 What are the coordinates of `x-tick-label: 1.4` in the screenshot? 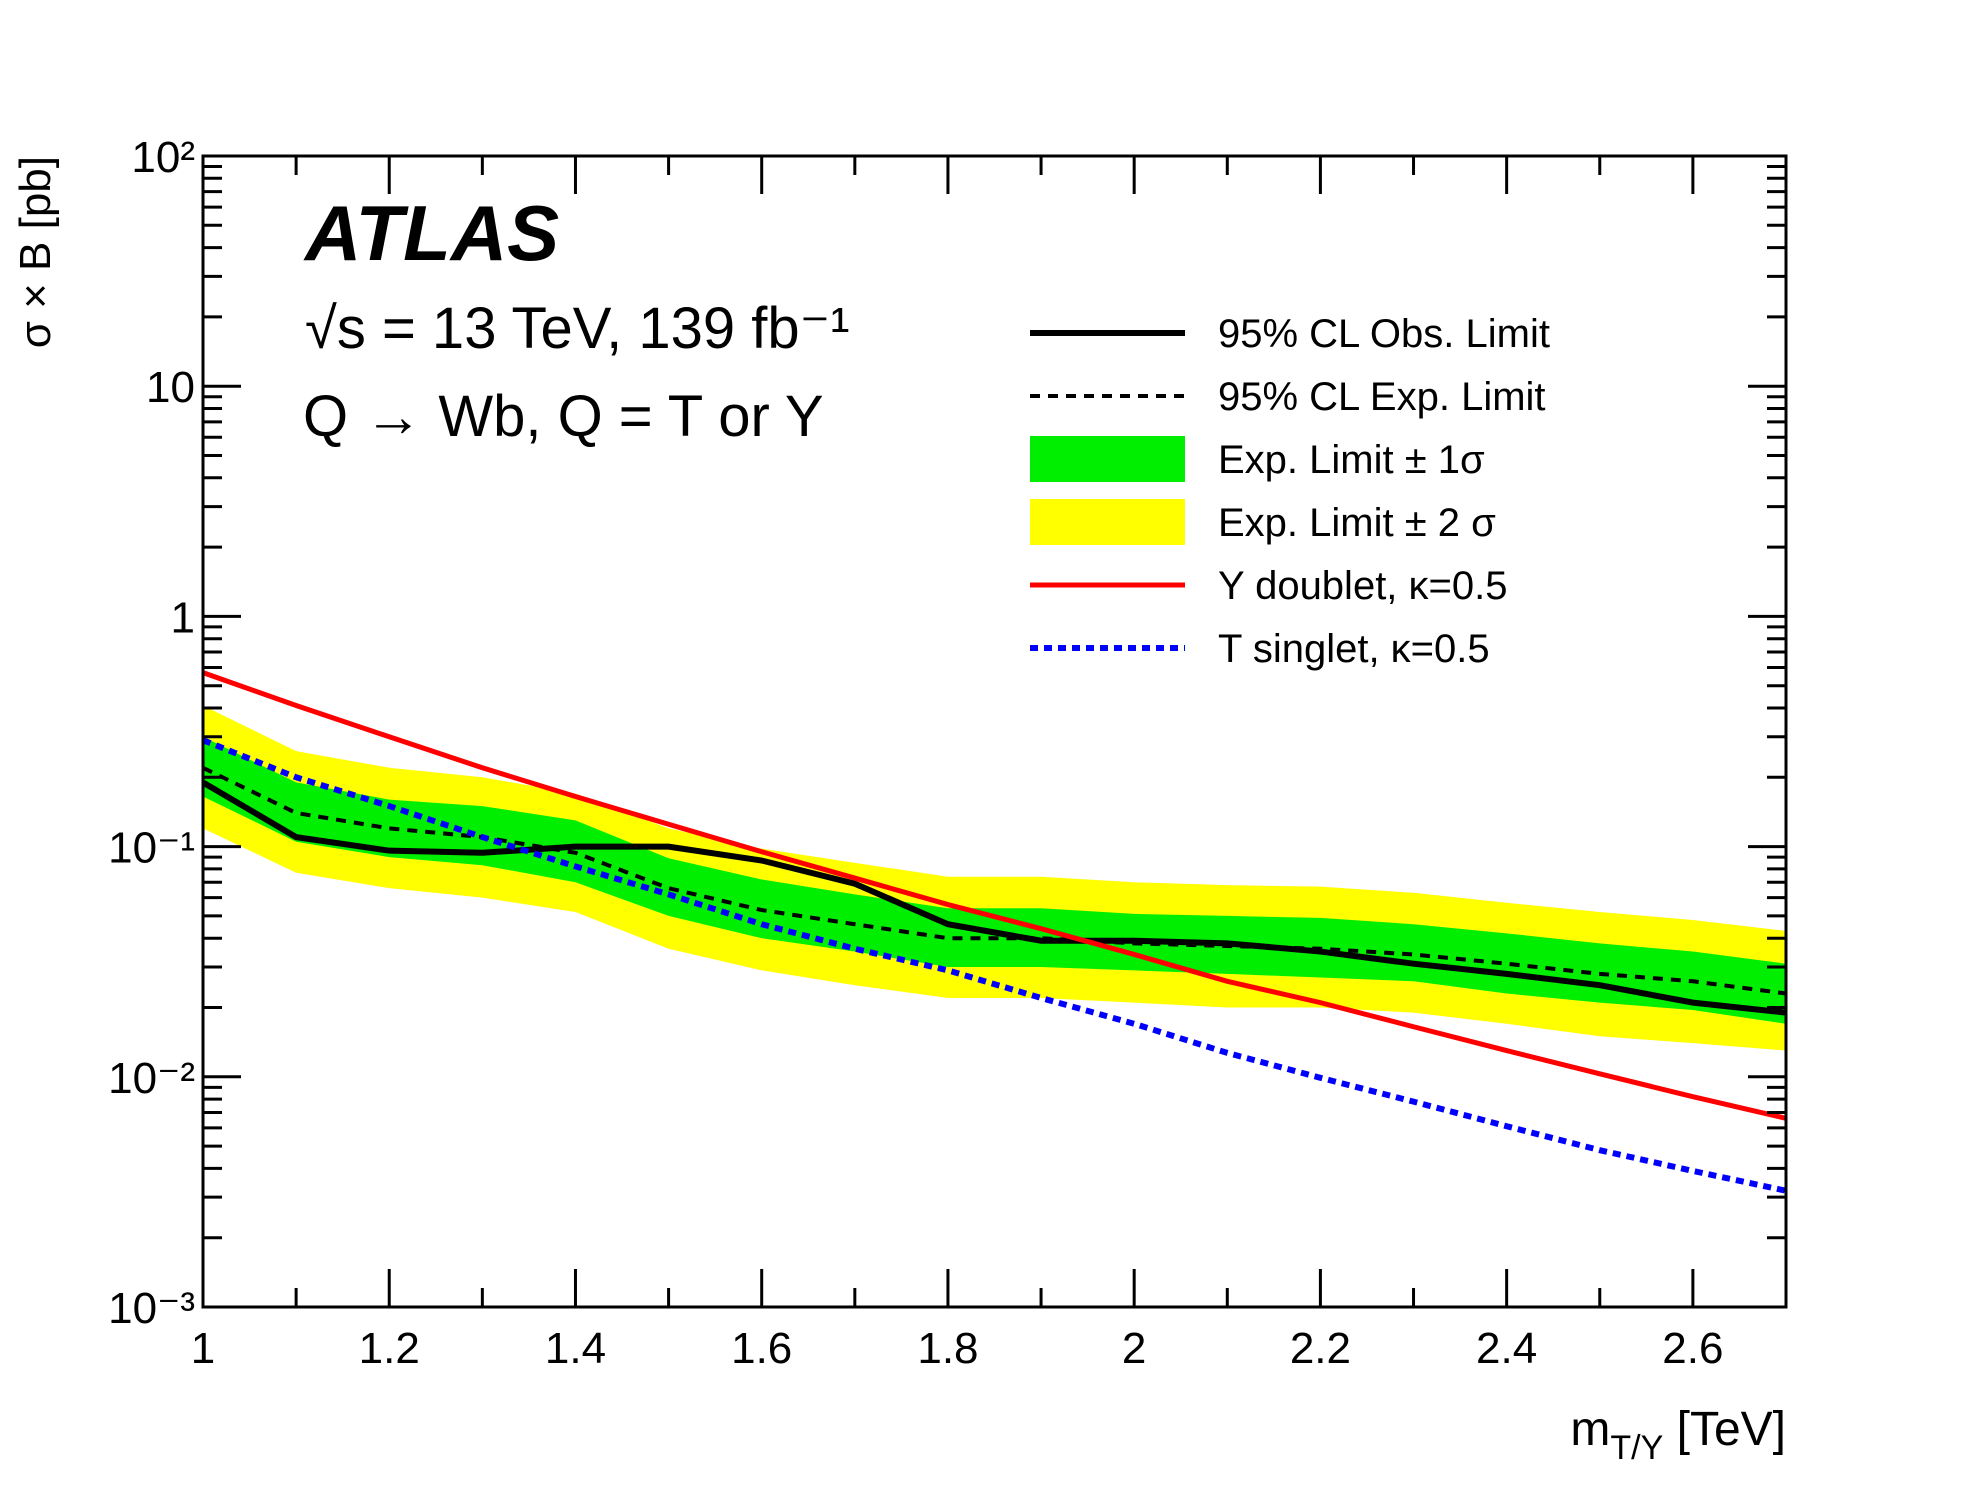 It's located at (575, 1348).